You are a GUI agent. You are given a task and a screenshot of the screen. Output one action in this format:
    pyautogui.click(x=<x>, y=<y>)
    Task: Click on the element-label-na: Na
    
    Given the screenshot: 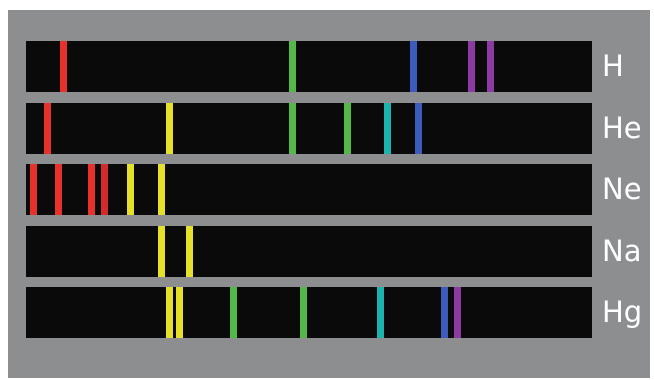 What is the action you would take?
    pyautogui.click(x=622, y=251)
    